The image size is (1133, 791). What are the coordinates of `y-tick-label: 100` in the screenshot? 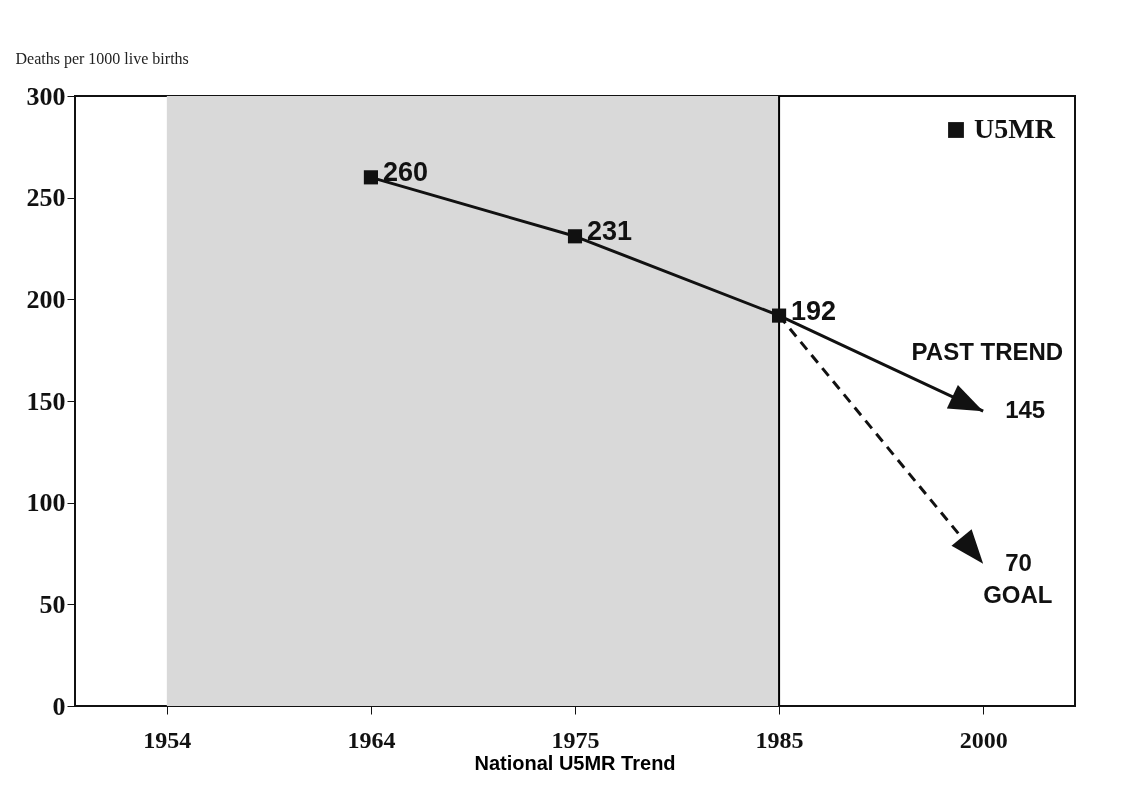 It's located at (46, 503).